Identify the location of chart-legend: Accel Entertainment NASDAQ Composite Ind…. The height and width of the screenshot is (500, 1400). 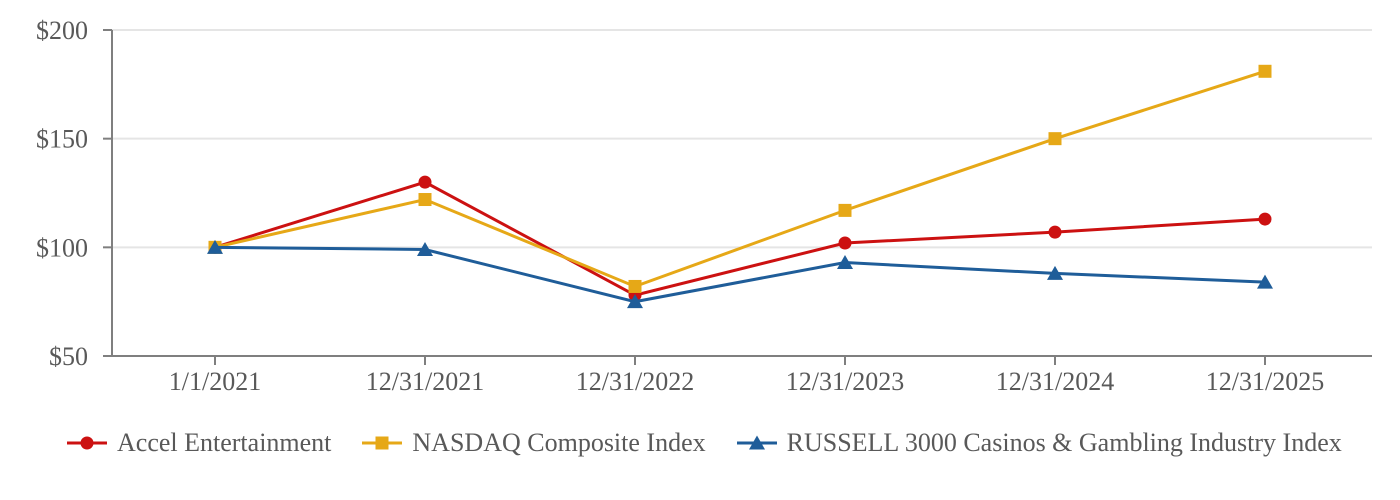
(733, 443).